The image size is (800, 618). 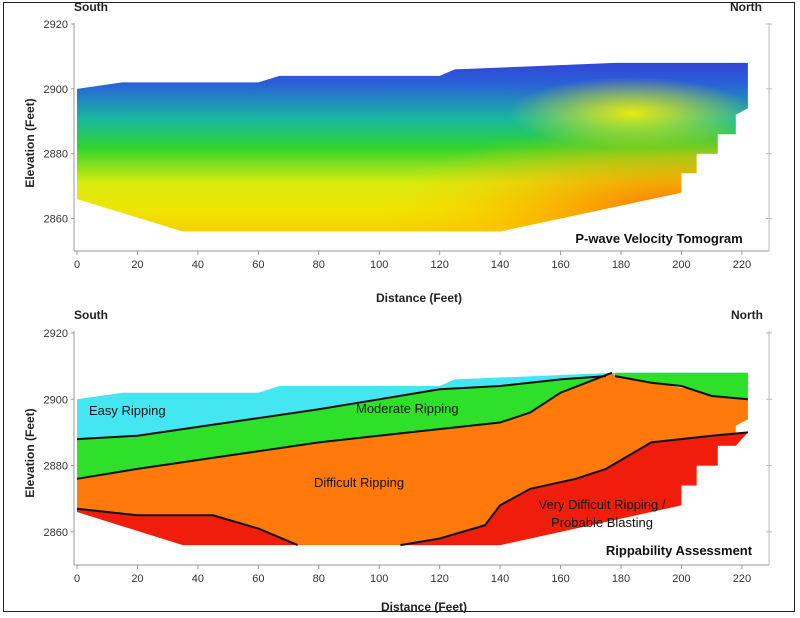 I want to click on zone-label-very-difficult-line2: Probable Blasting, so click(x=602, y=522).